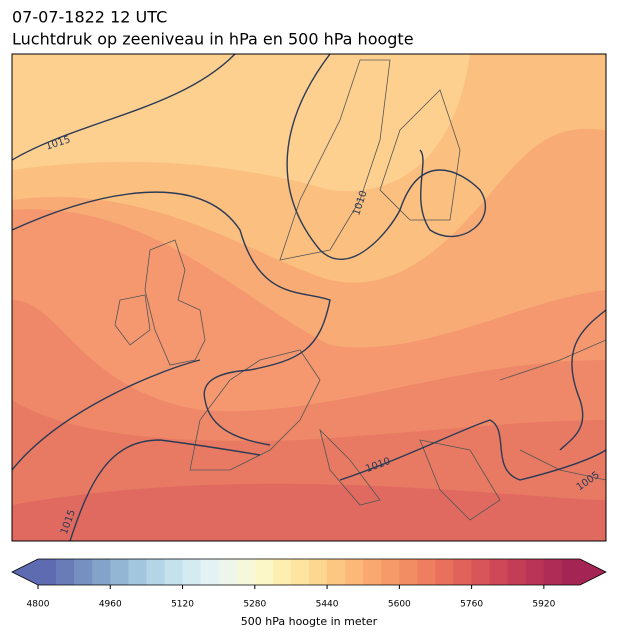  What do you see at coordinates (471, 605) in the screenshot?
I see `colorbar-tick-label: 5760` at bounding box center [471, 605].